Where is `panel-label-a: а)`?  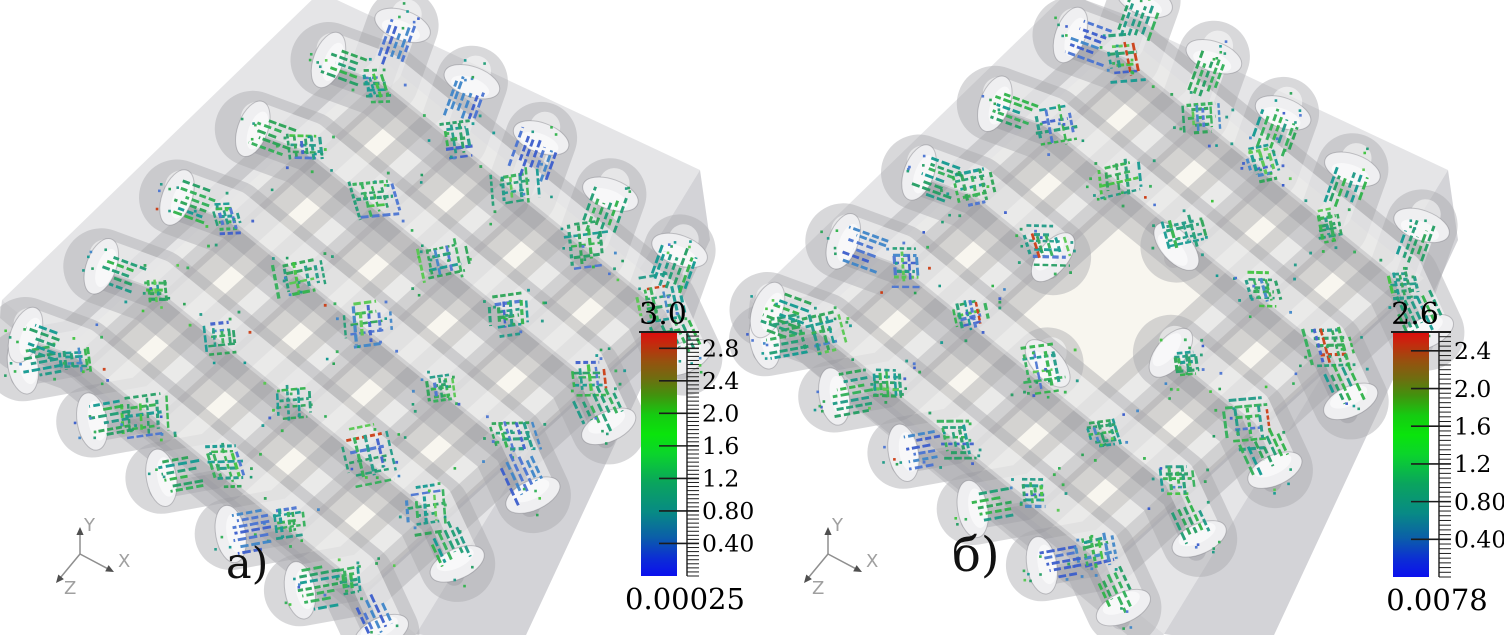
panel-label-a: а) is located at coordinates (247, 564).